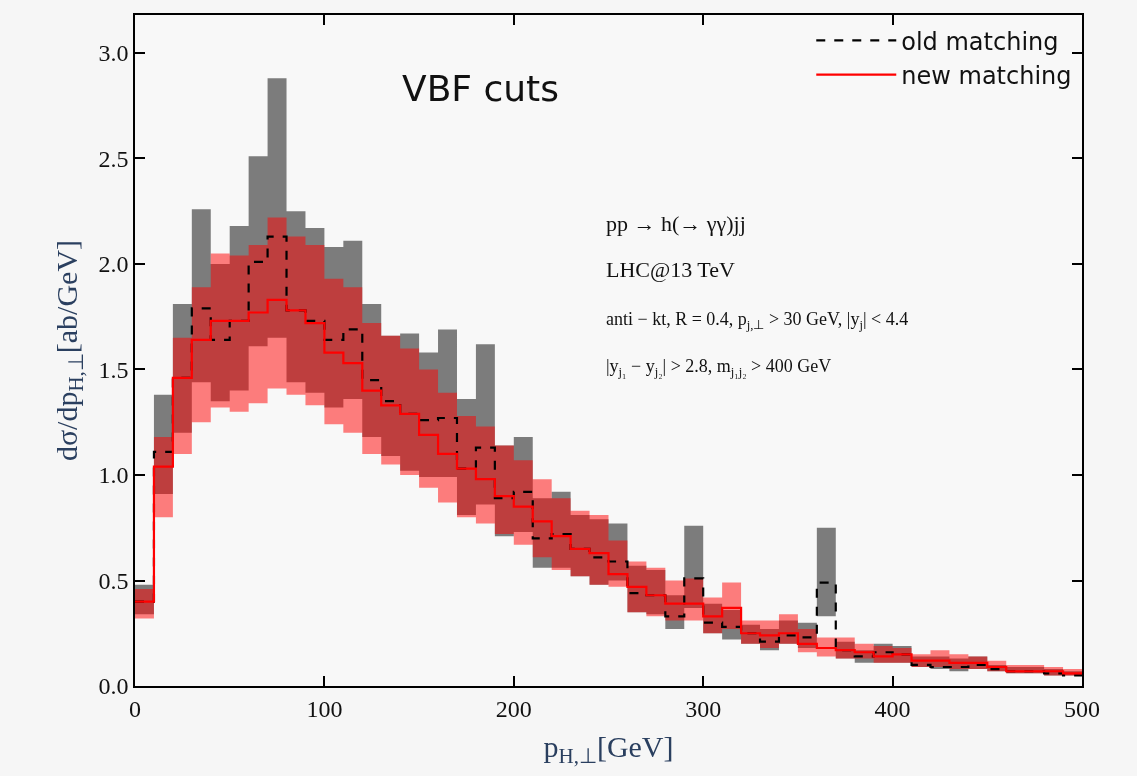 This screenshot has width=1137, height=776. Describe the element at coordinates (608, 748) in the screenshot. I see `x-axis-title: p$_{H,⊥}$[GeV]` at that location.